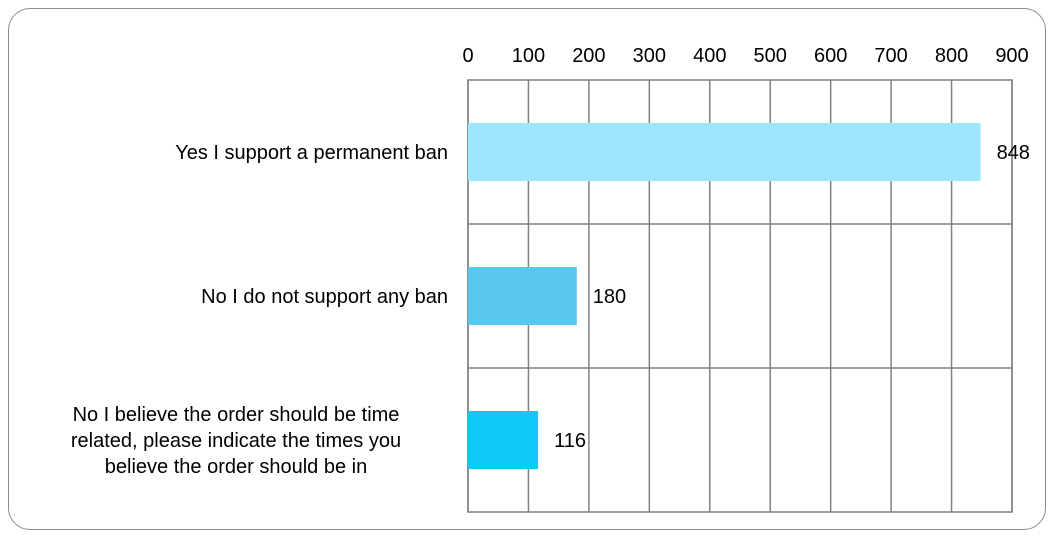  What do you see at coordinates (236, 467) in the screenshot?
I see `category-label-line: believe the order should be in` at bounding box center [236, 467].